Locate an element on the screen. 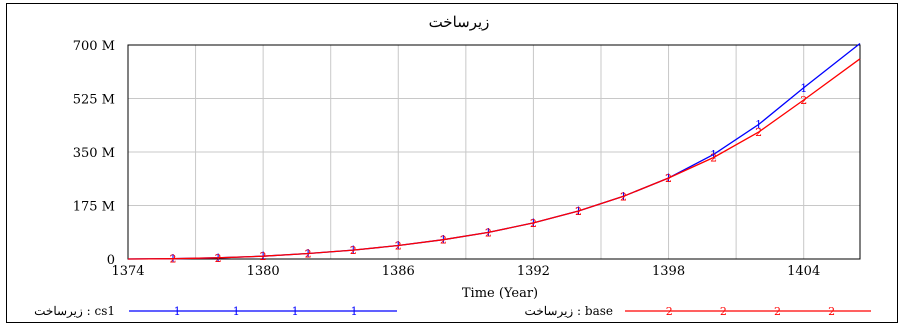 This screenshot has width=906, height=327. chart-title: زیرساخت is located at coordinates (459, 22).